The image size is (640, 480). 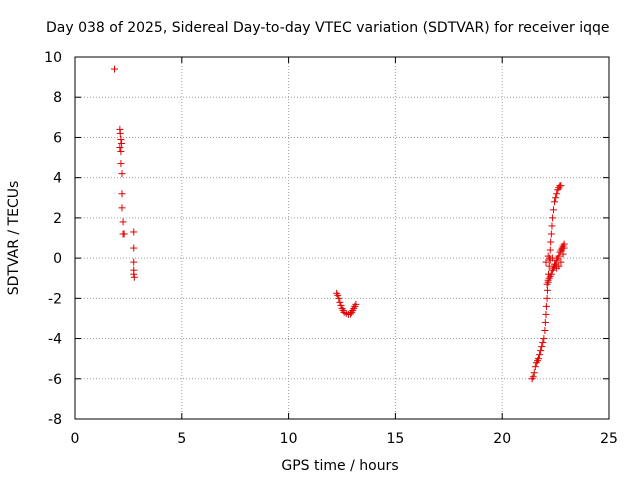 I want to click on y-tick-label: 0, so click(x=57, y=259).